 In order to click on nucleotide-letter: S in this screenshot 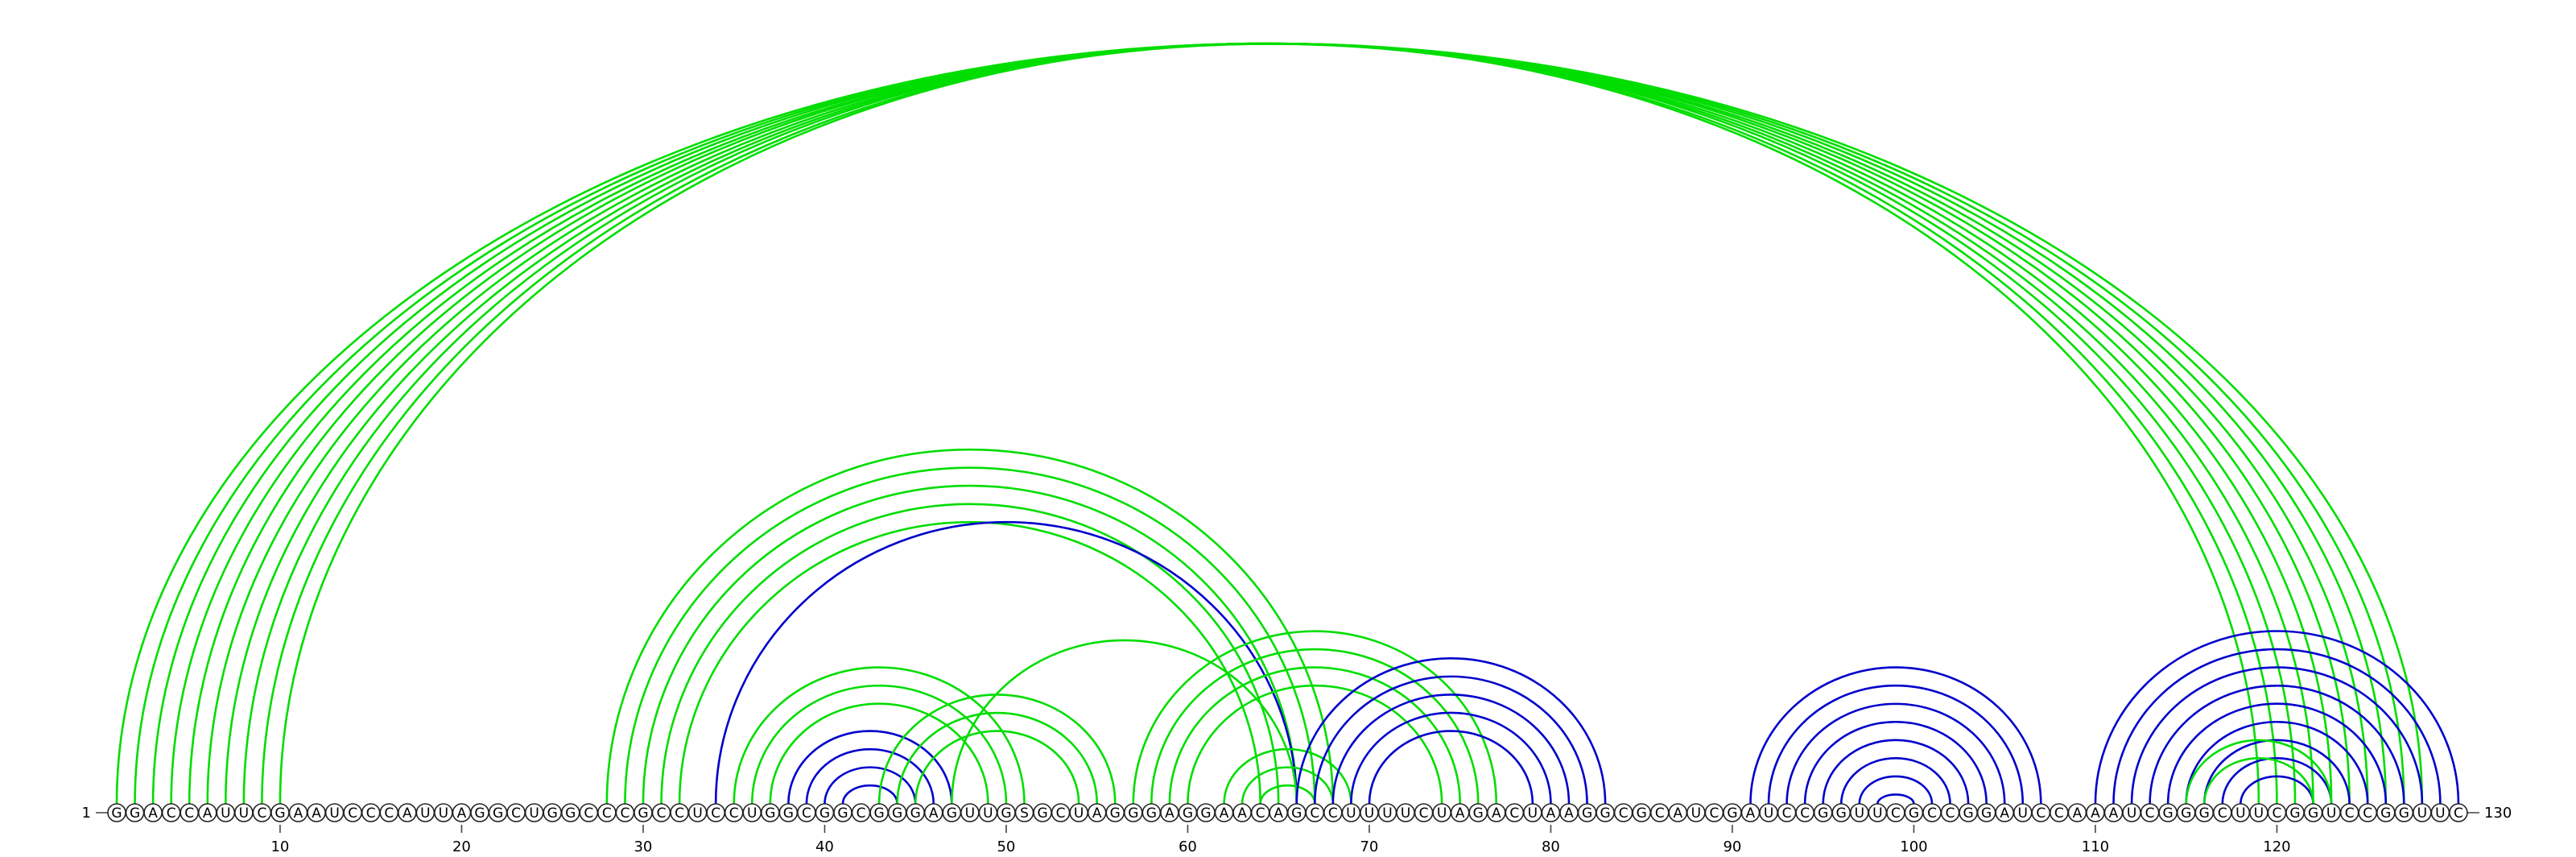, I will do `click(1024, 813)`.